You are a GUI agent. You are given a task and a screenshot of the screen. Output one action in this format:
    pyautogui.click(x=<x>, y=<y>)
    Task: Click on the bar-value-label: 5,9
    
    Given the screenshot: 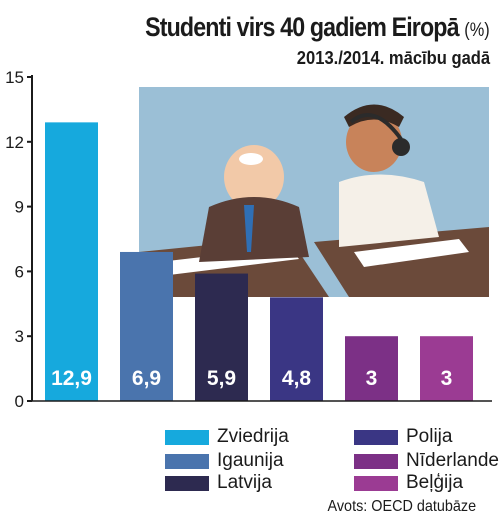 What is the action you would take?
    pyautogui.click(x=221, y=378)
    